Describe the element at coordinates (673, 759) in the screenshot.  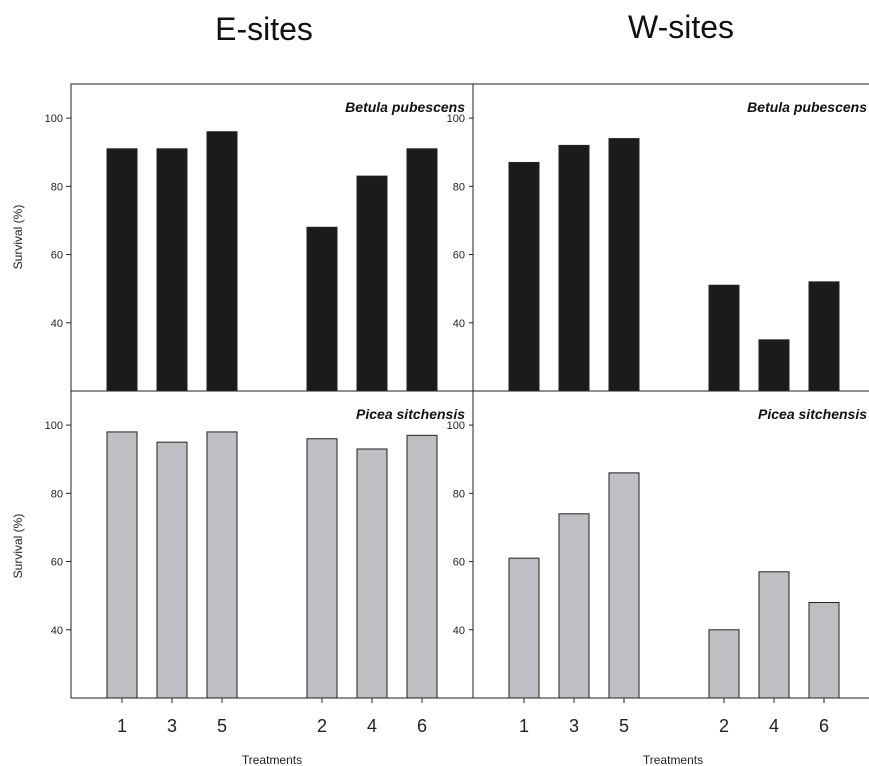
I see `x-axis-label-right: Treatments` at that location.